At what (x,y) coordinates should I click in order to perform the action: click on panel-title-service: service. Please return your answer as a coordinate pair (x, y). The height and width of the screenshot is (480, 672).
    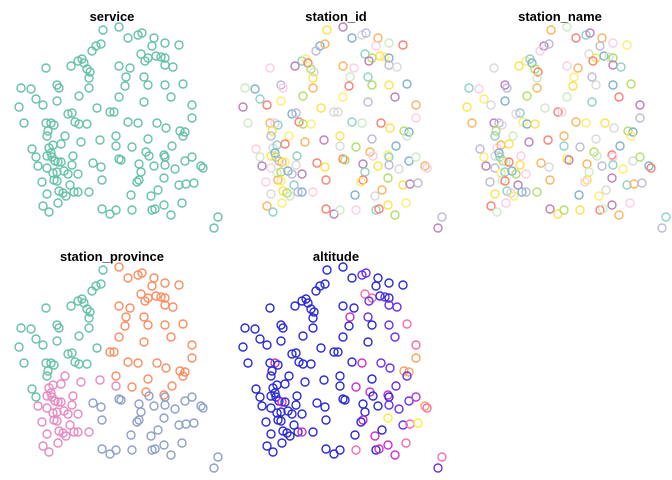
    Looking at the image, I should click on (112, 16).